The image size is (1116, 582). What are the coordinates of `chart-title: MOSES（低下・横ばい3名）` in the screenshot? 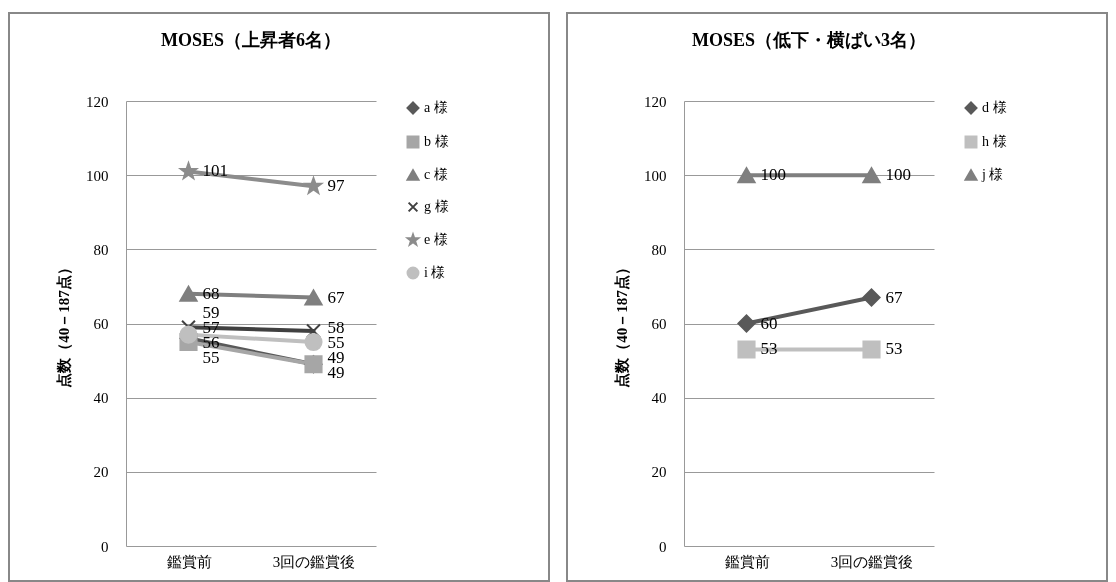 It's located at (809, 40).